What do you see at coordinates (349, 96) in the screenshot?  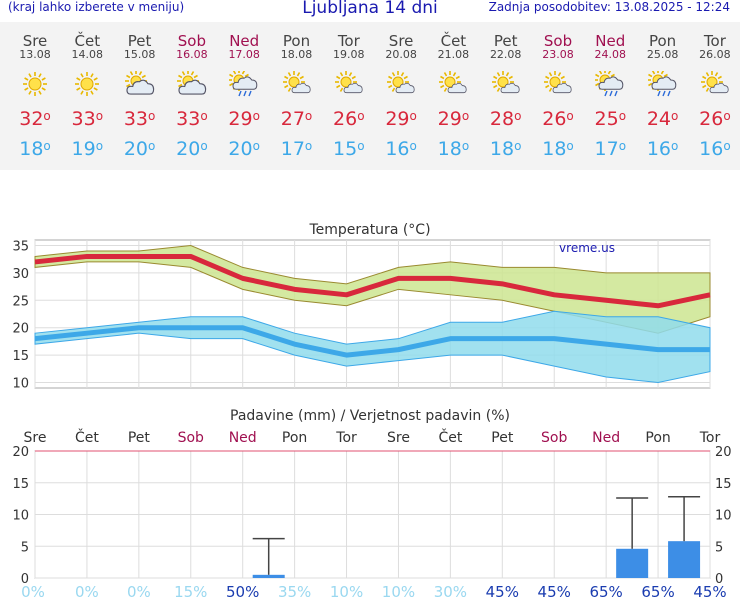 I see `forecast-day: Tor 19.08 26o 15o` at bounding box center [349, 96].